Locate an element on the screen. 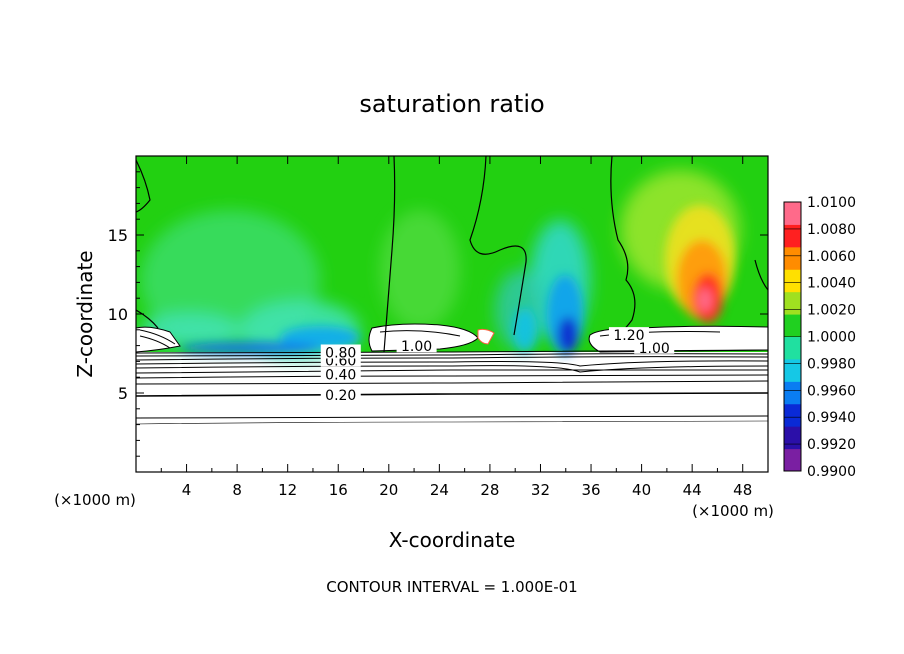 The height and width of the screenshot is (654, 904). x-axis-label: X-coordinate is located at coordinates (452, 540).